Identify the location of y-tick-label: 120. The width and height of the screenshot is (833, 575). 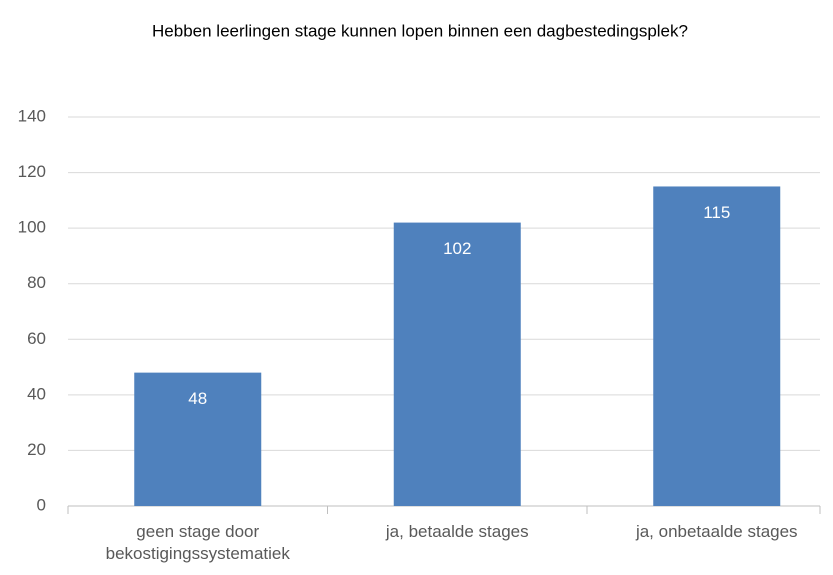
(32, 171).